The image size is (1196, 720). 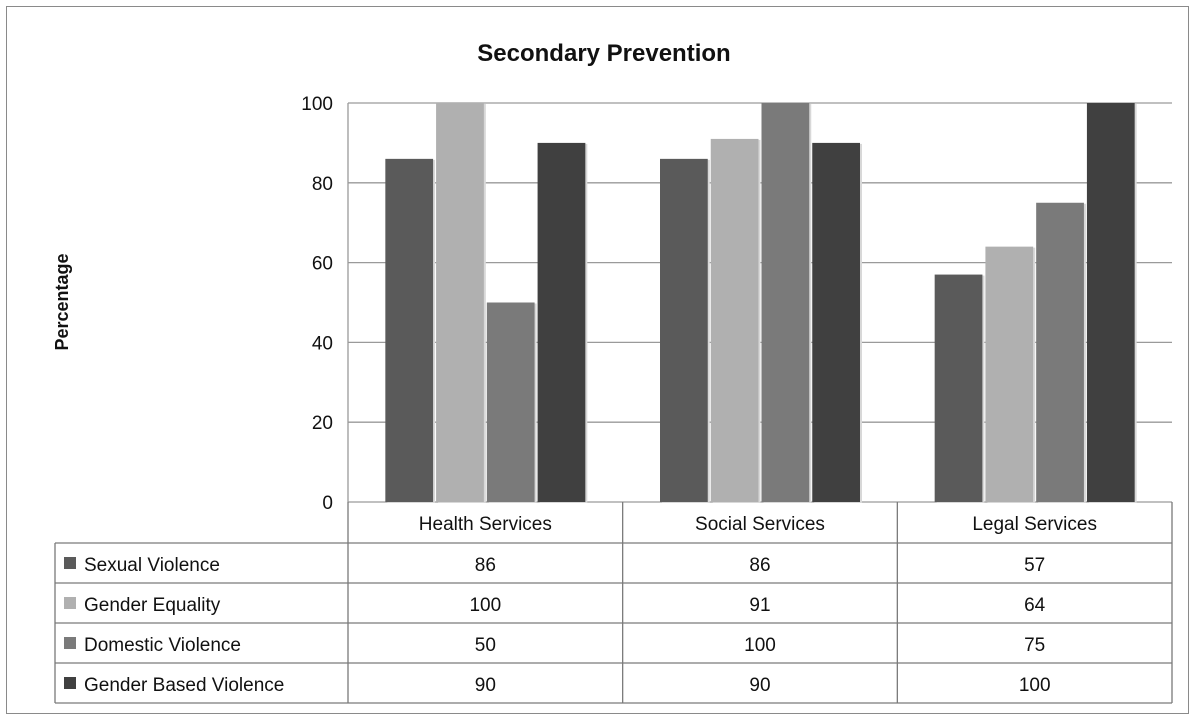 What do you see at coordinates (162, 645) in the screenshot?
I see `series-label: Domestic Violence` at bounding box center [162, 645].